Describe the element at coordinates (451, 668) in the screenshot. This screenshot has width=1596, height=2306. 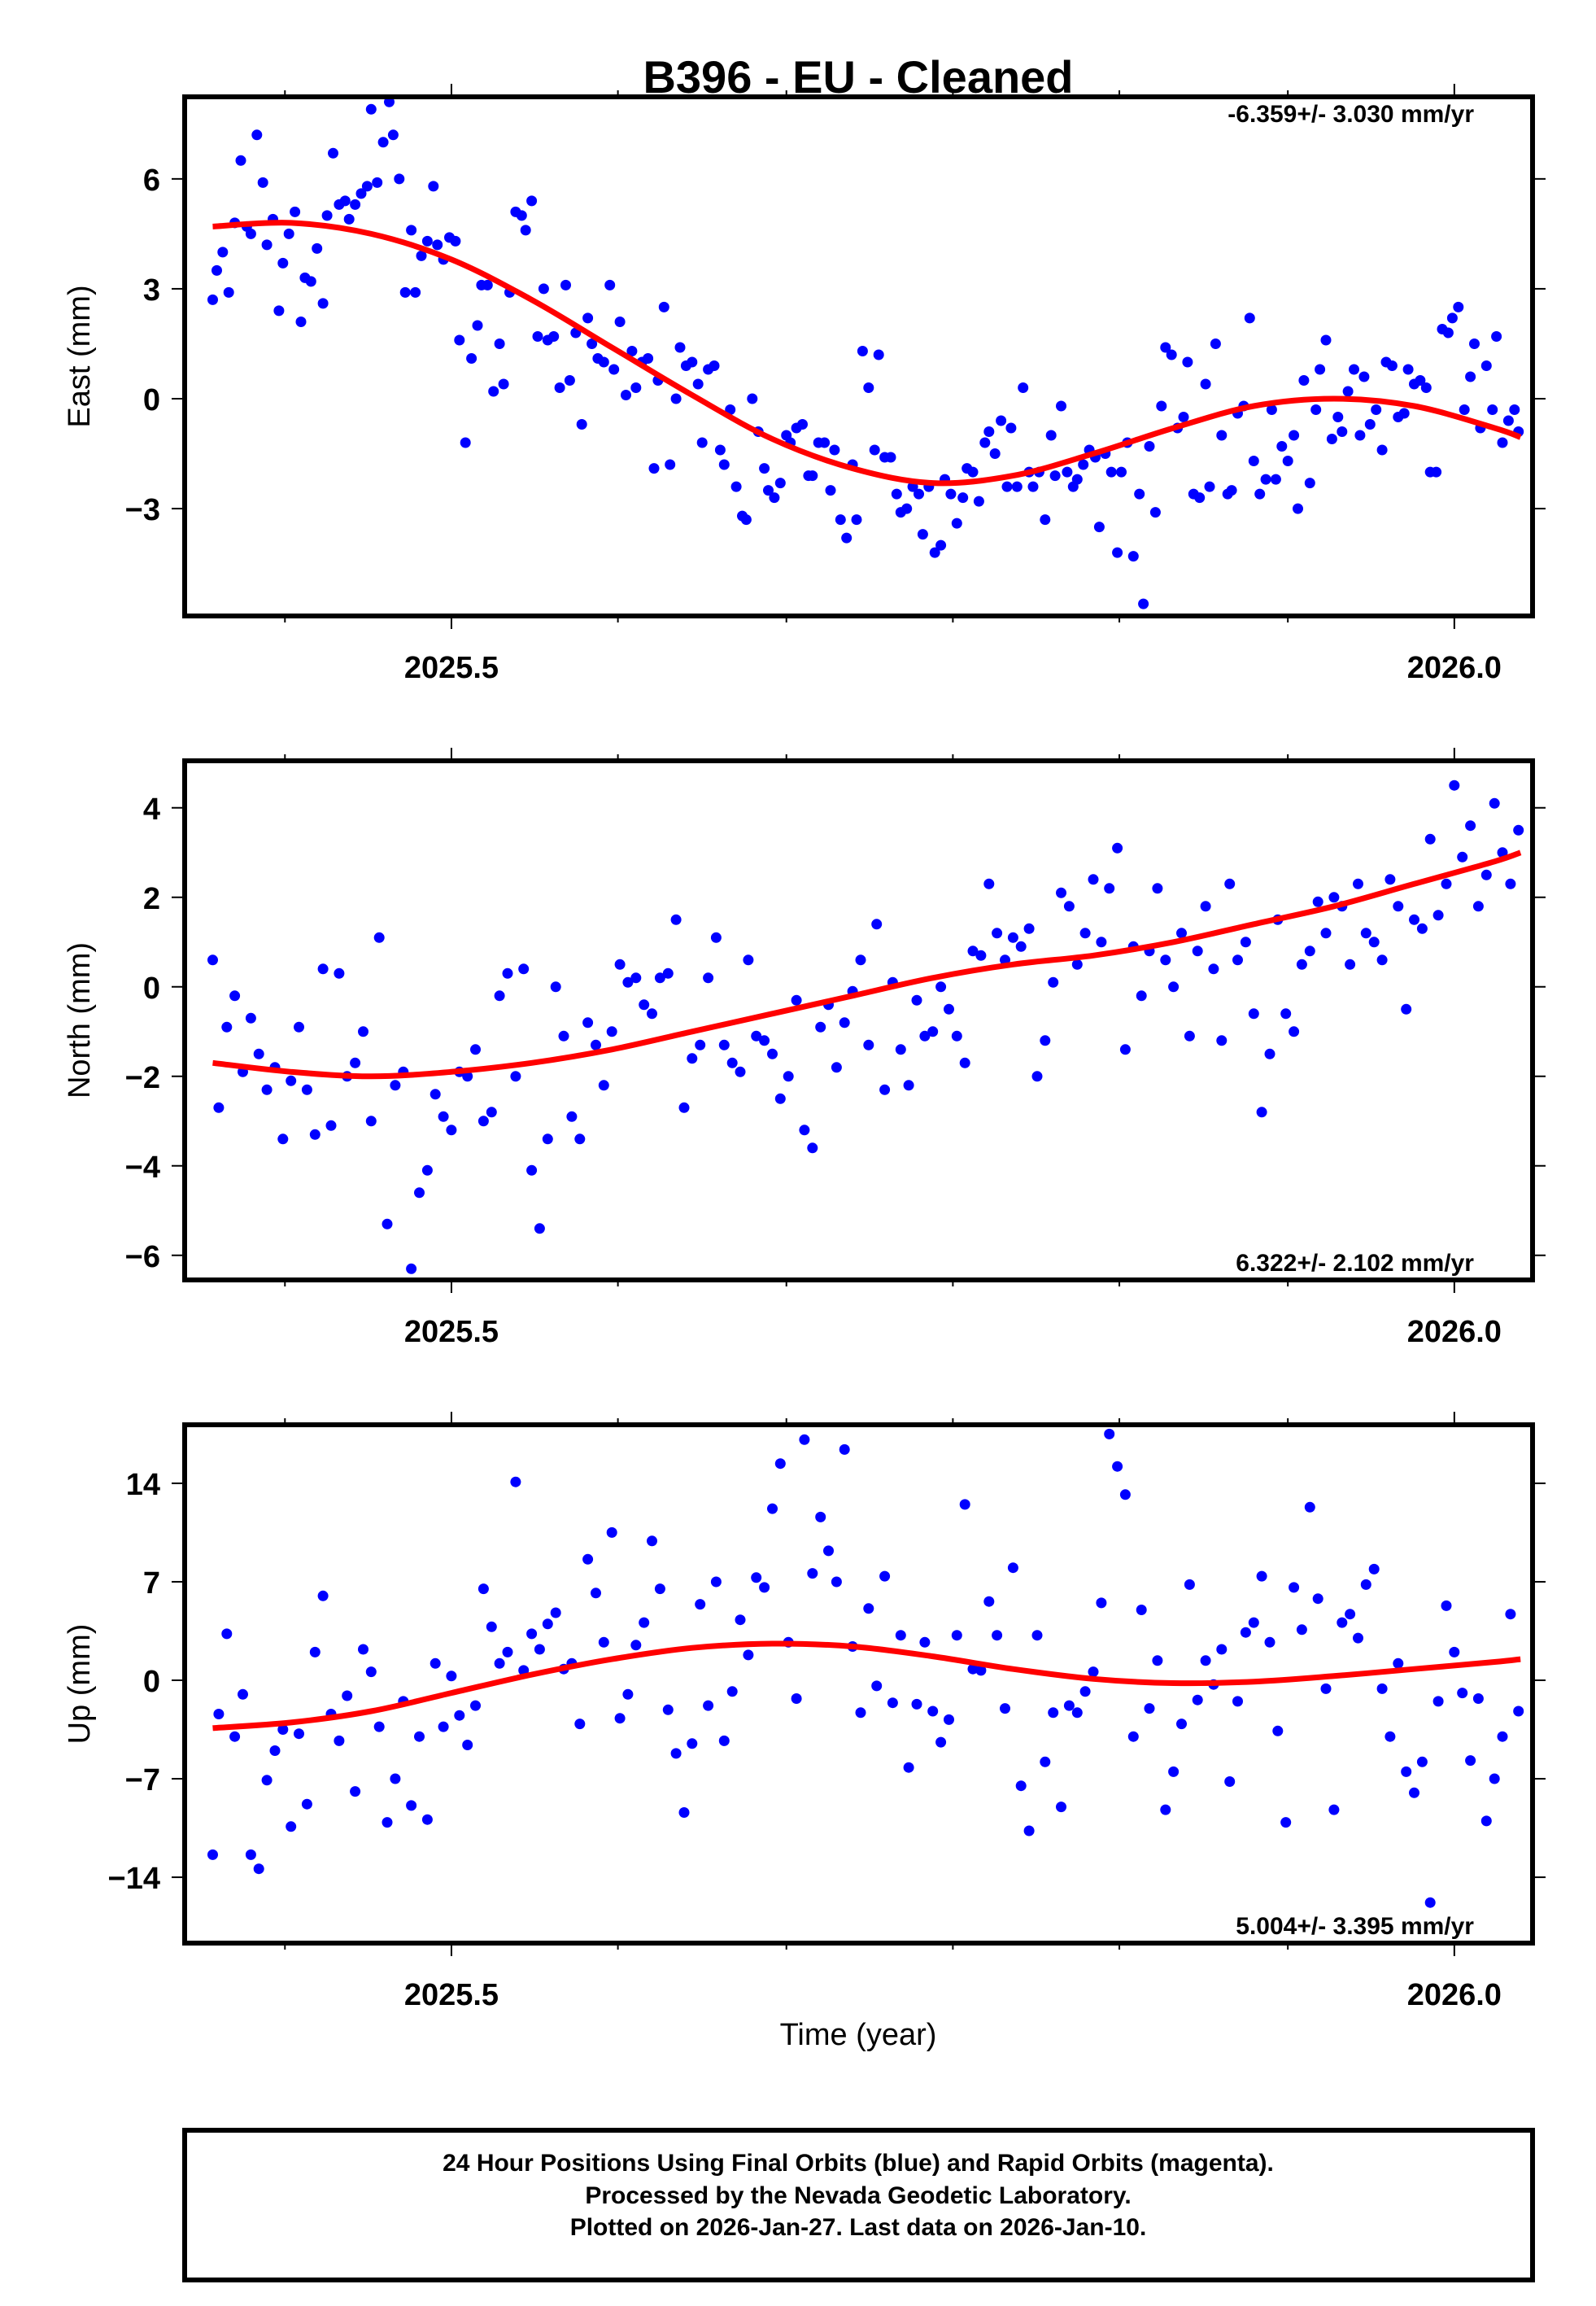
I see `x-tick-label: 2025.5` at that location.